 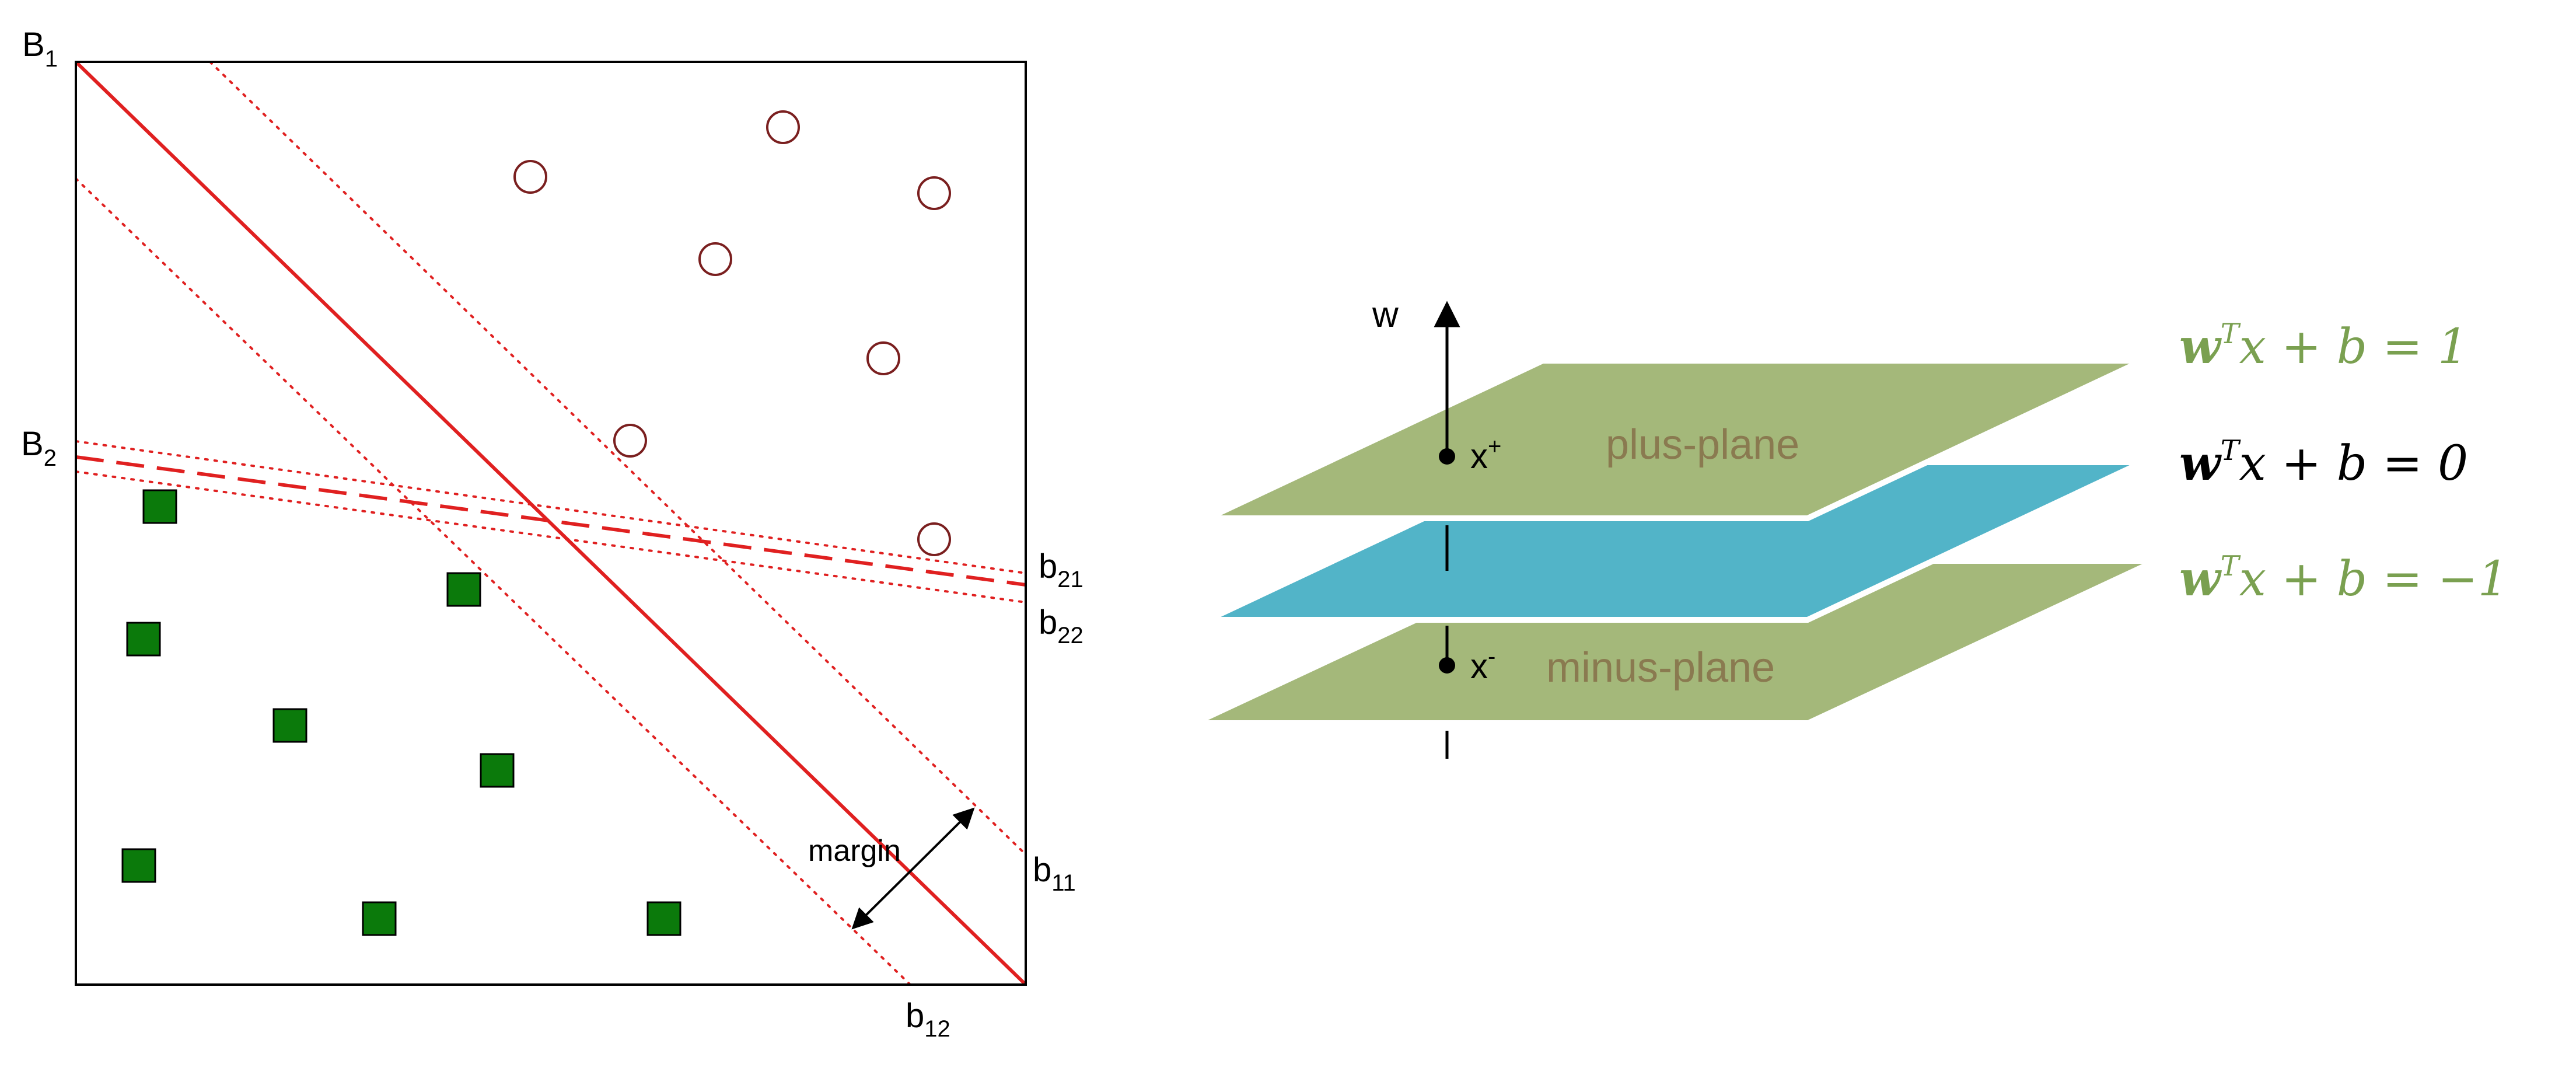 I want to click on plus-plane, so click(x=1675, y=439).